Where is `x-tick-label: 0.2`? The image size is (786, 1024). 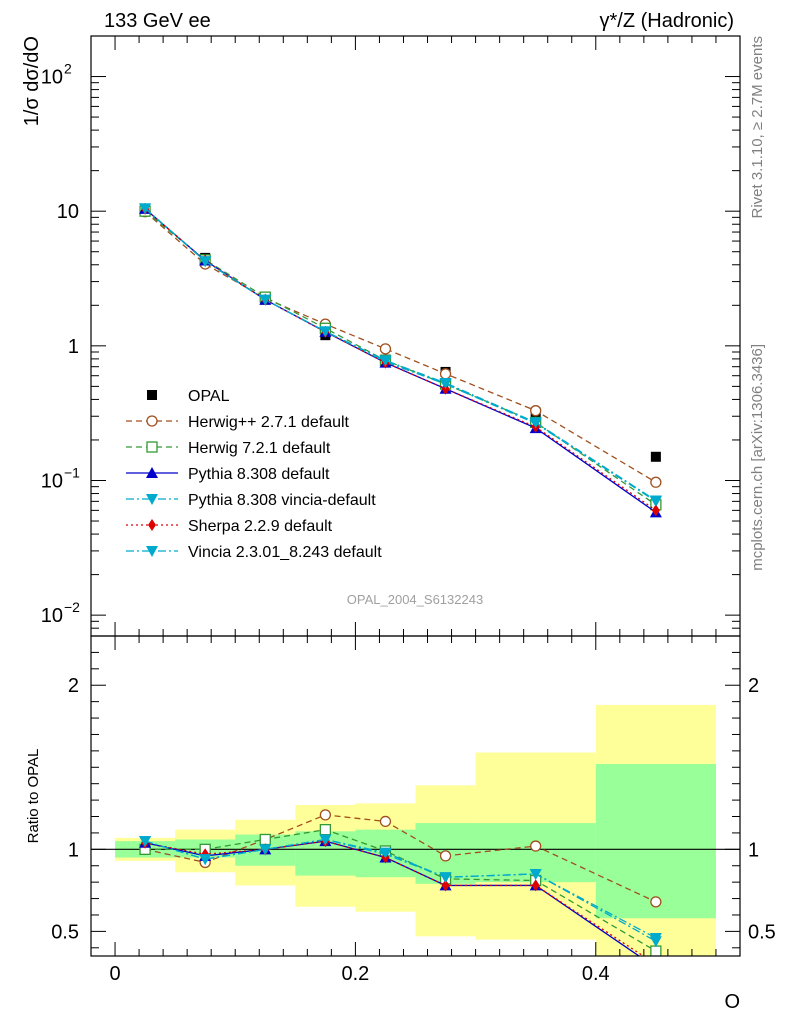 x-tick-label: 0.2 is located at coordinates (356, 974).